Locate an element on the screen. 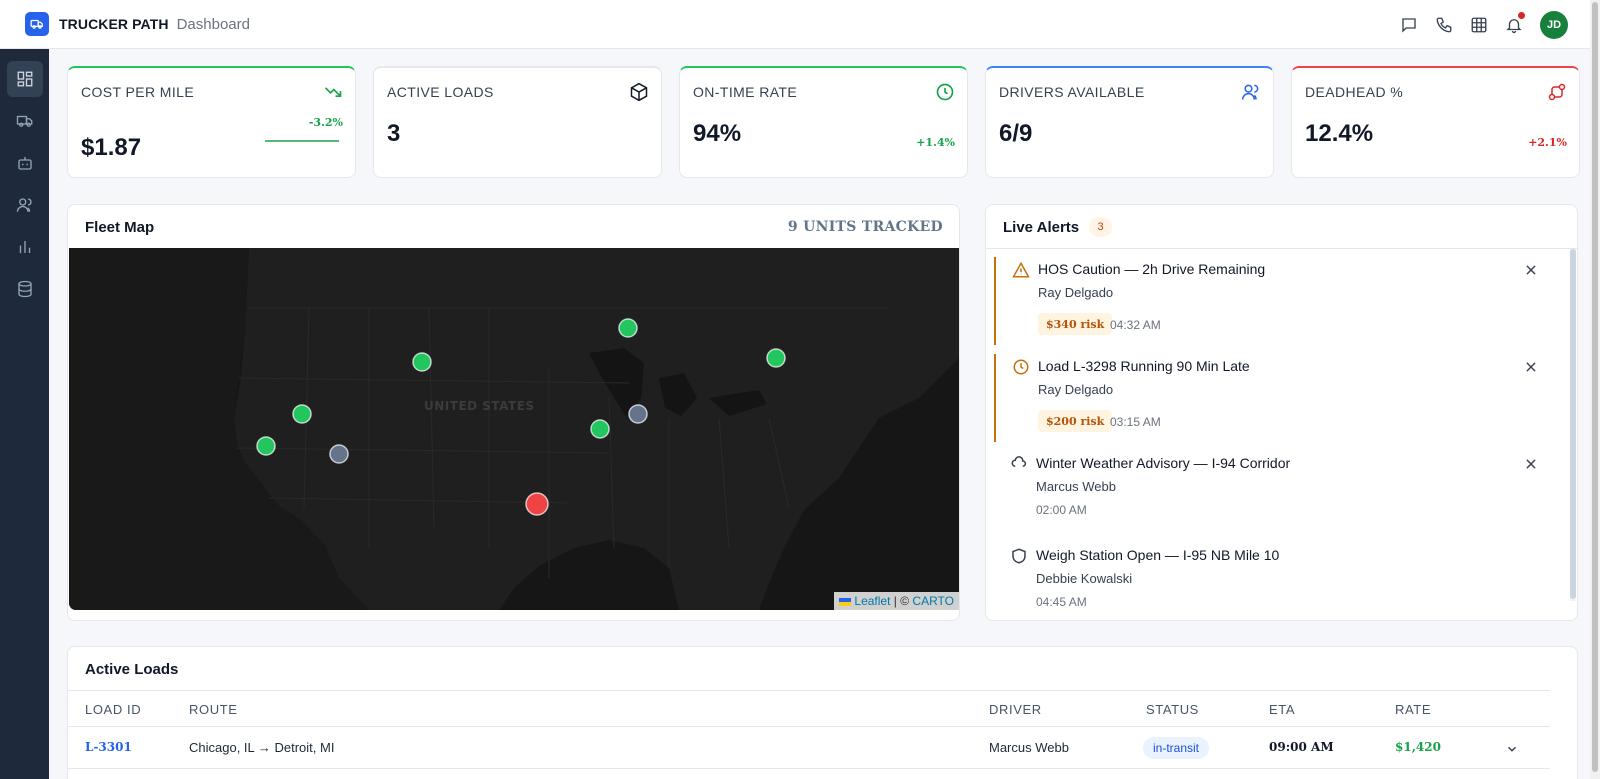  sidebar-item-drivers is located at coordinates (25, 205).